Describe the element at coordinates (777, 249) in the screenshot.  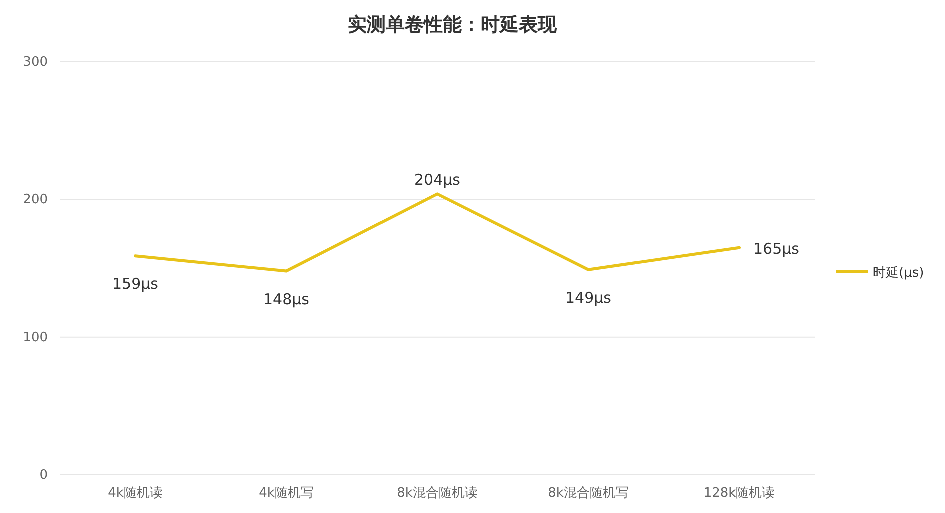
I see `data-label: 165μs` at that location.